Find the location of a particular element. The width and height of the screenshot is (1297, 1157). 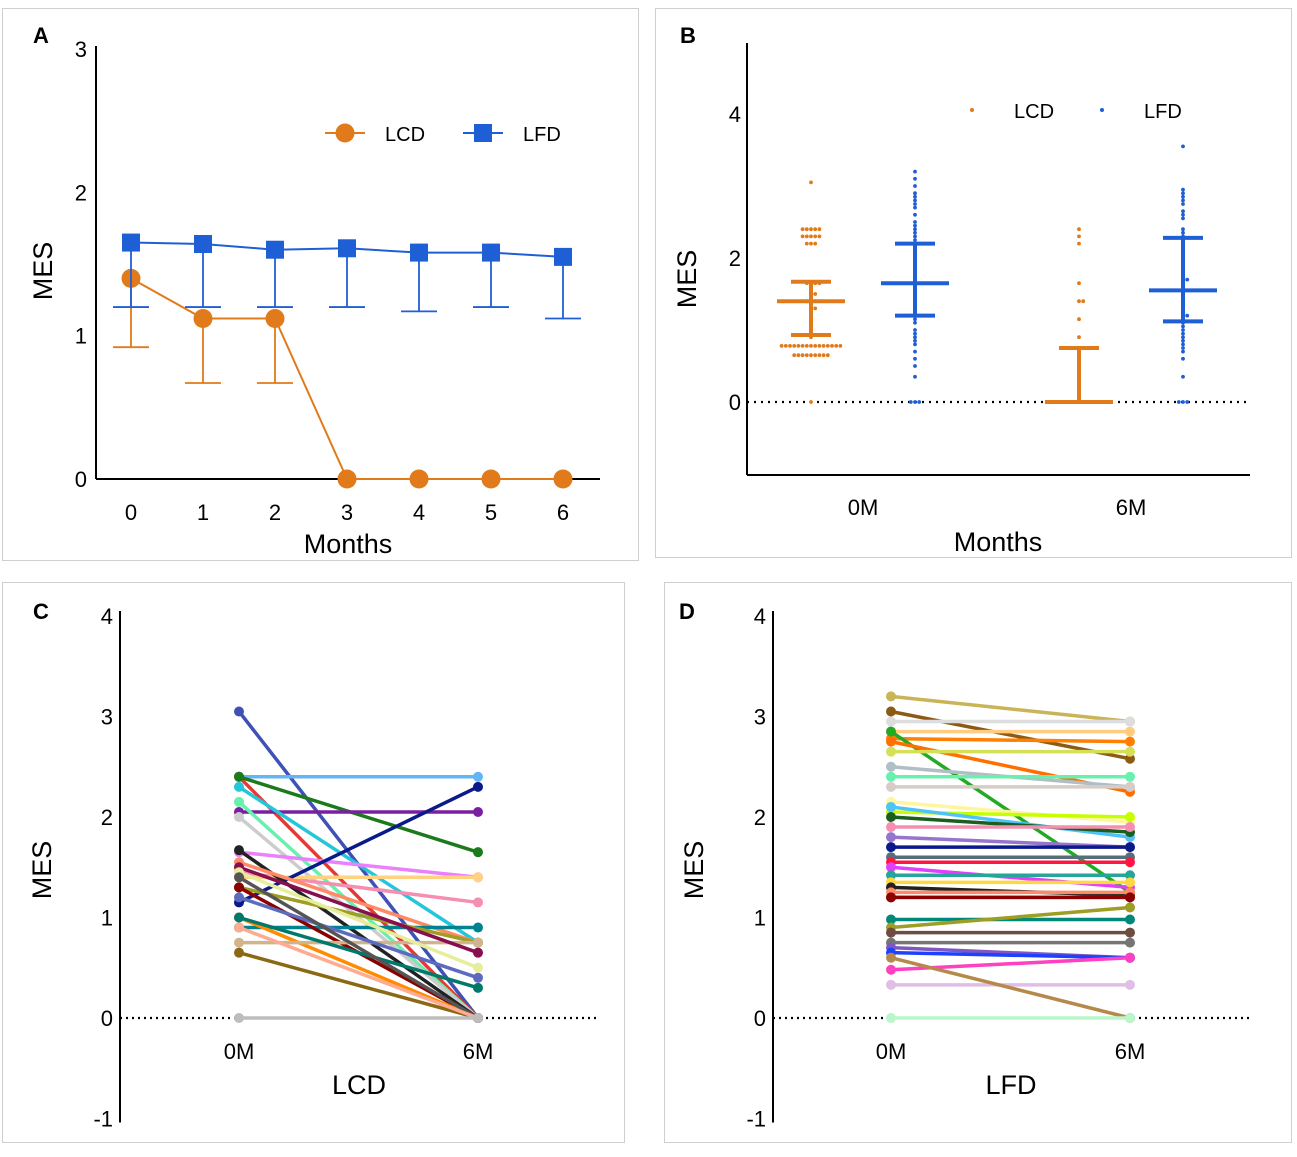

y-tick-label: 4 is located at coordinates (735, 114).